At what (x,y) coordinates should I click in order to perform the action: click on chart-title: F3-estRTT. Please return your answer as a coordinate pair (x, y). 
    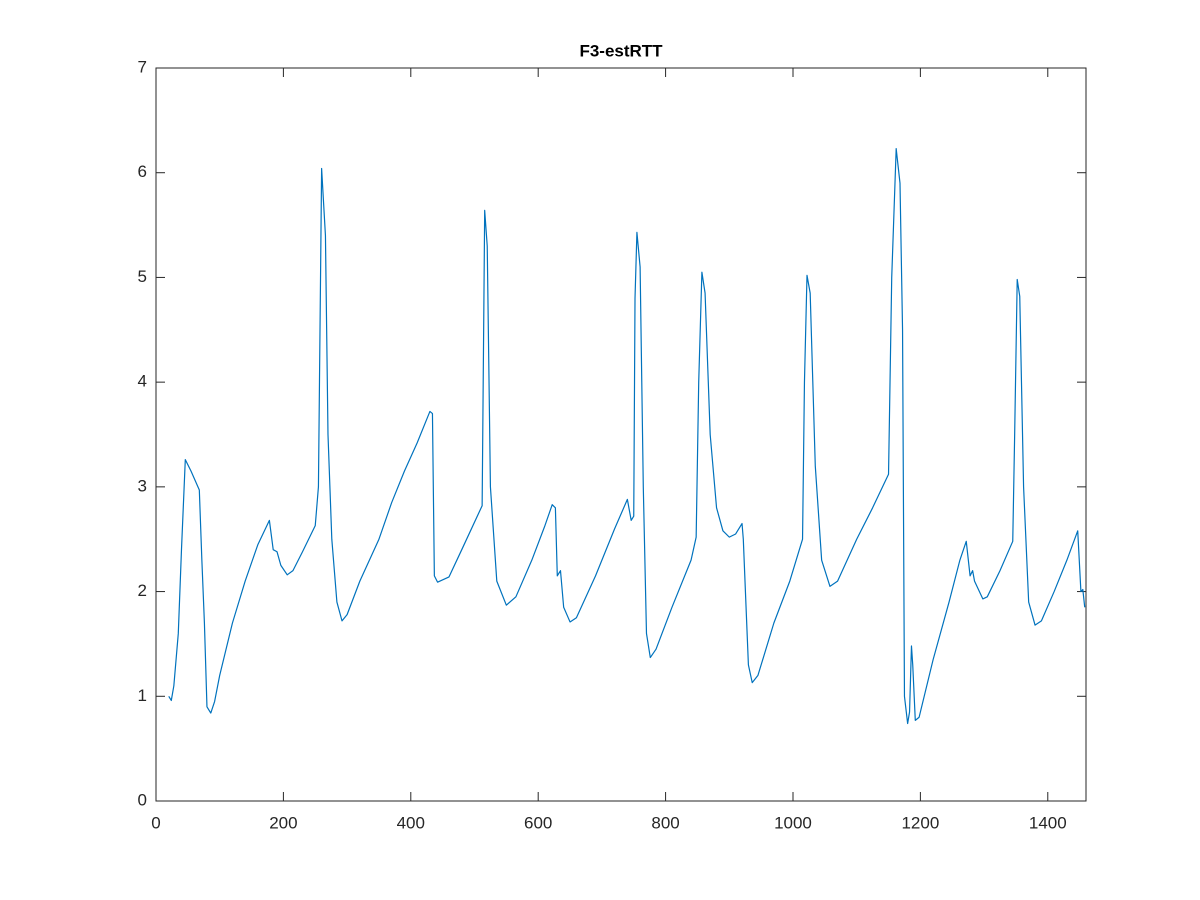
    Looking at the image, I should click on (621, 50).